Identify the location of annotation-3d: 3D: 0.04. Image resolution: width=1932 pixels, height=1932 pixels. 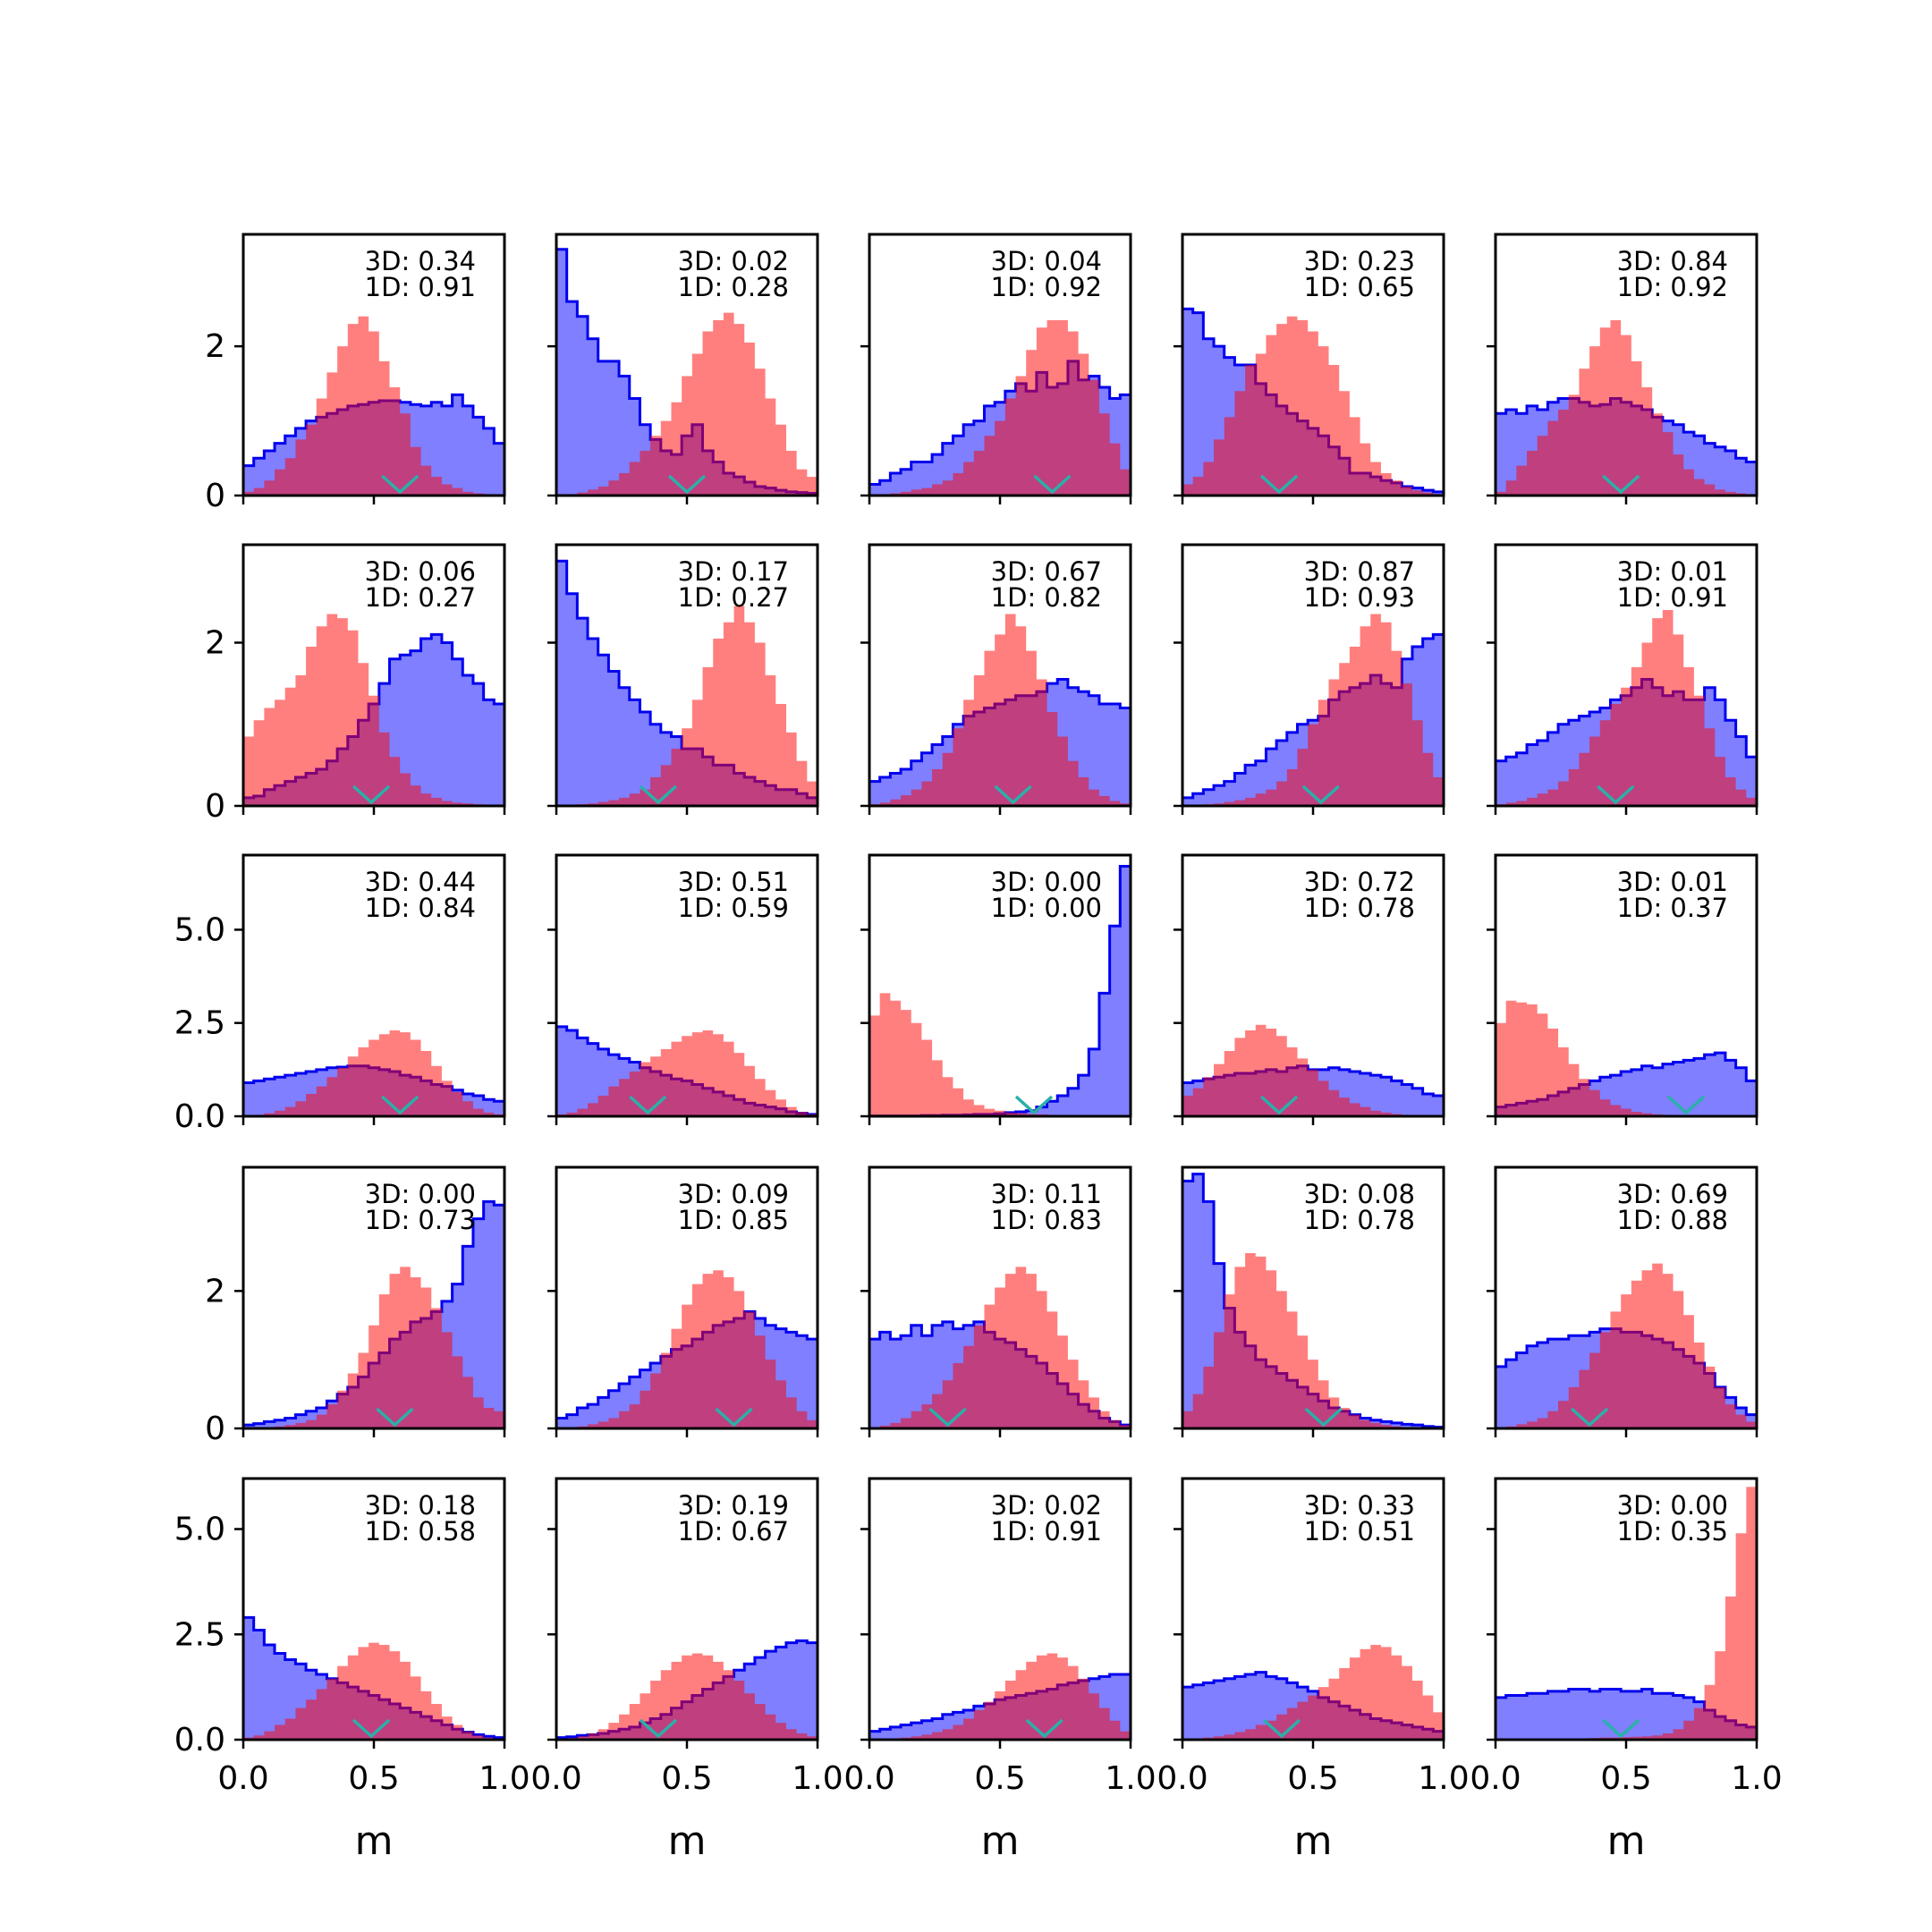
(1046, 261).